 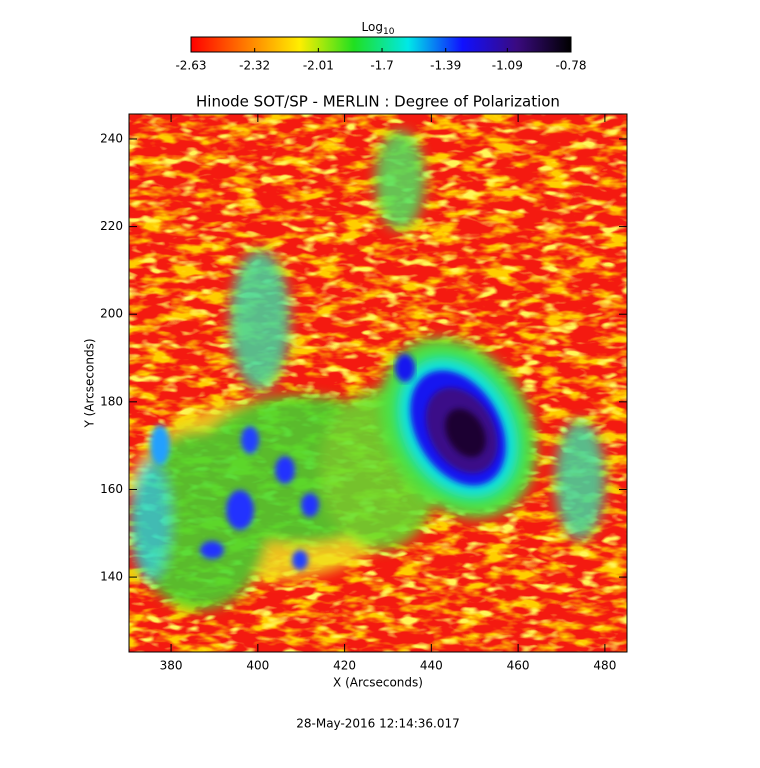 What do you see at coordinates (378, 724) in the screenshot?
I see `footer-date: 28-May-2016 12:14:36.017` at bounding box center [378, 724].